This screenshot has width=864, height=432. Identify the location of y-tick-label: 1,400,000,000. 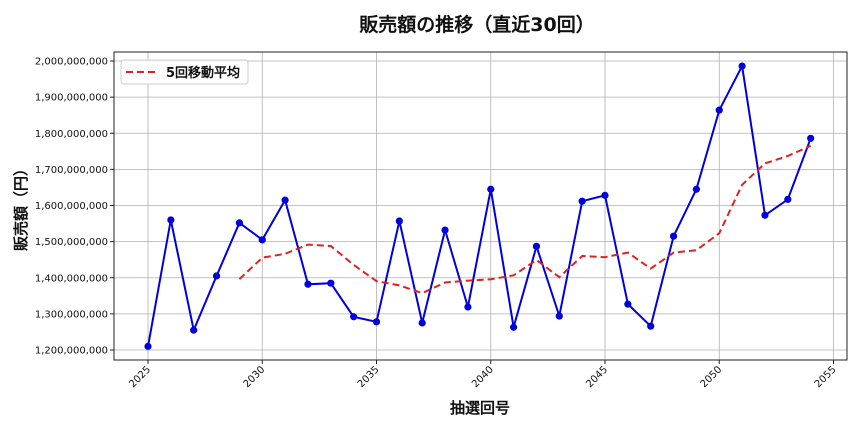
(71, 278).